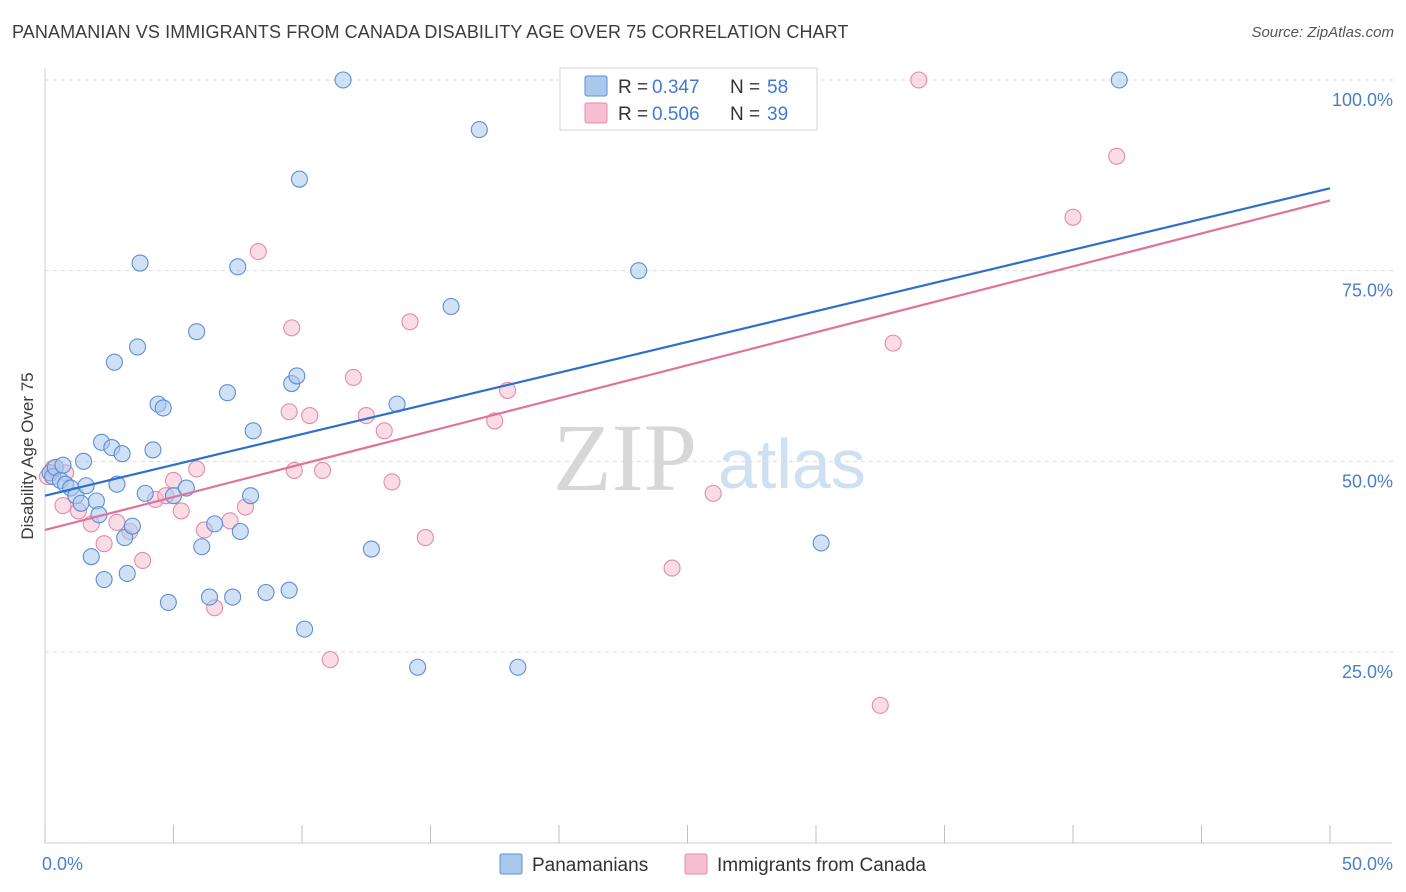 This screenshot has width=1406, height=892. Describe the element at coordinates (633, 87) in the screenshot. I see `legend-r-label-1: R =` at that location.